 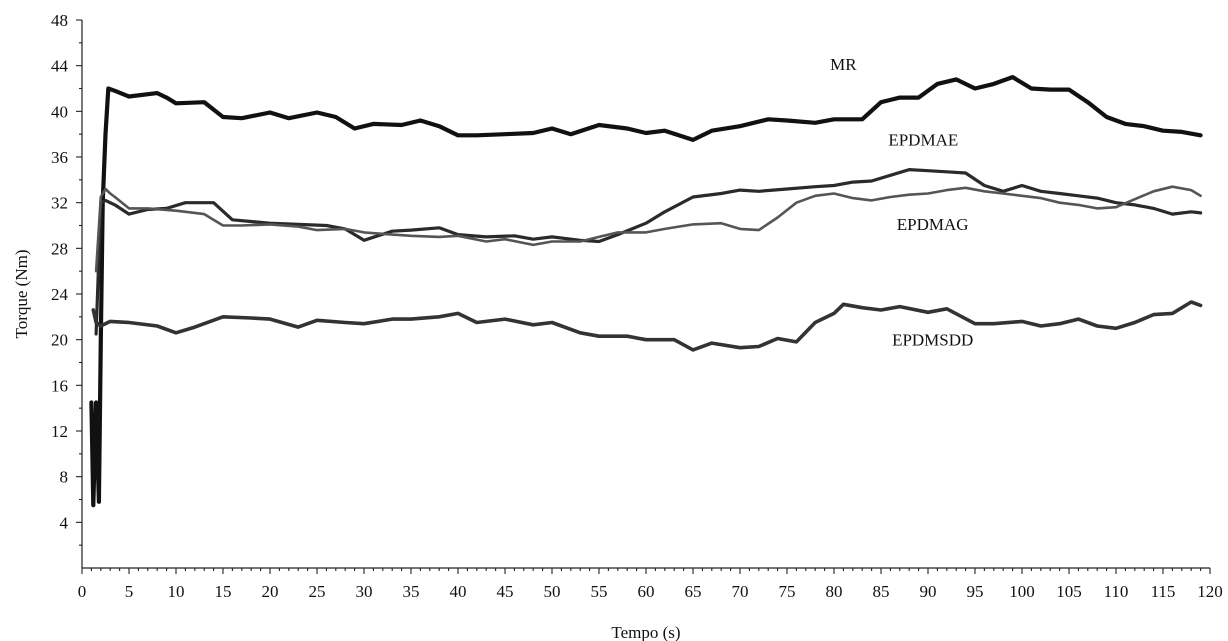 I want to click on x-tick-label: 95, so click(x=975, y=591).